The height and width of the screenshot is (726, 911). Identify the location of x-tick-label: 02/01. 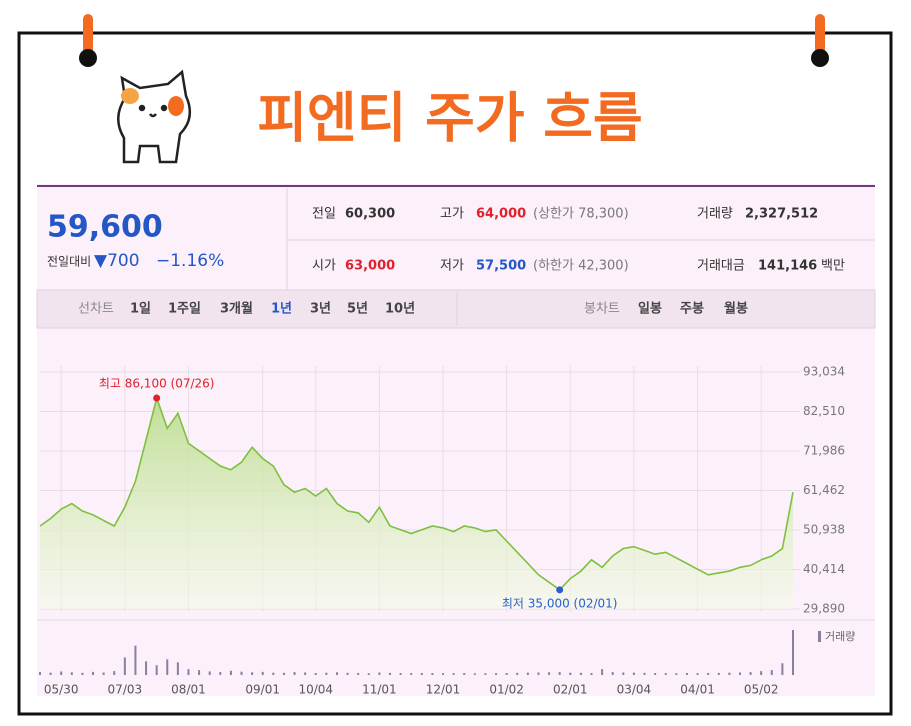
(570, 690).